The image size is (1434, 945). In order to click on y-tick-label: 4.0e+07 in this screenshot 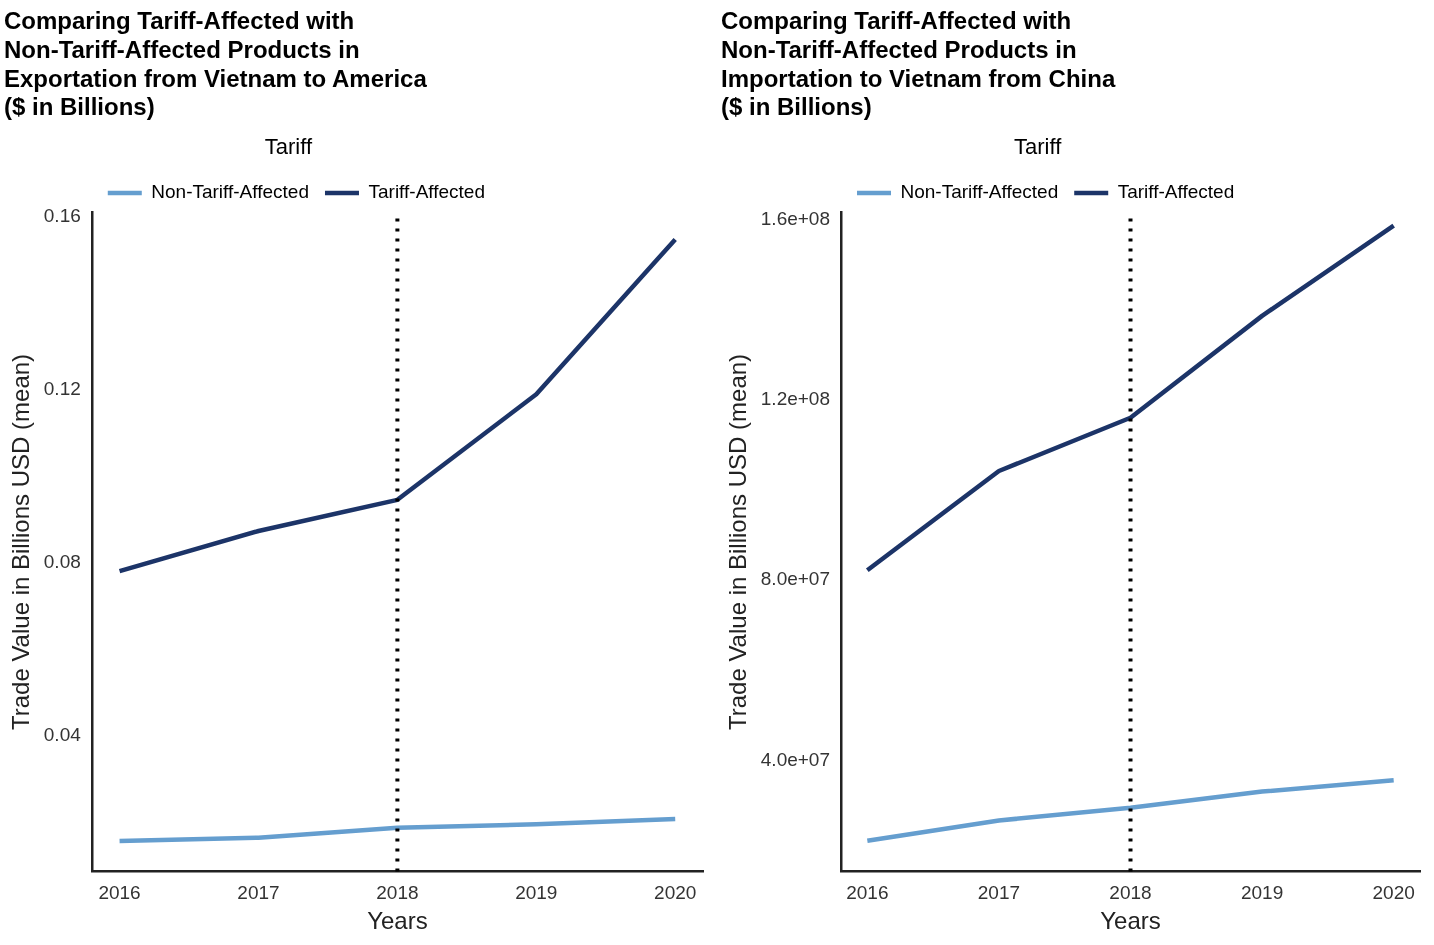, I will do `click(795, 759)`.